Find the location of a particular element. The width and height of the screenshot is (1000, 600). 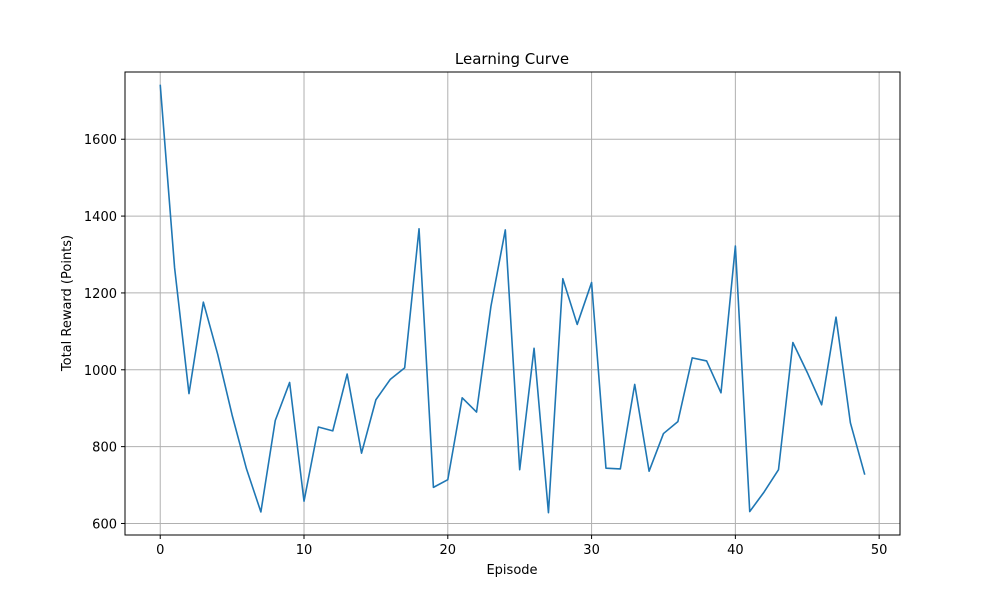

y-tick-label: 600 is located at coordinates (104, 524).